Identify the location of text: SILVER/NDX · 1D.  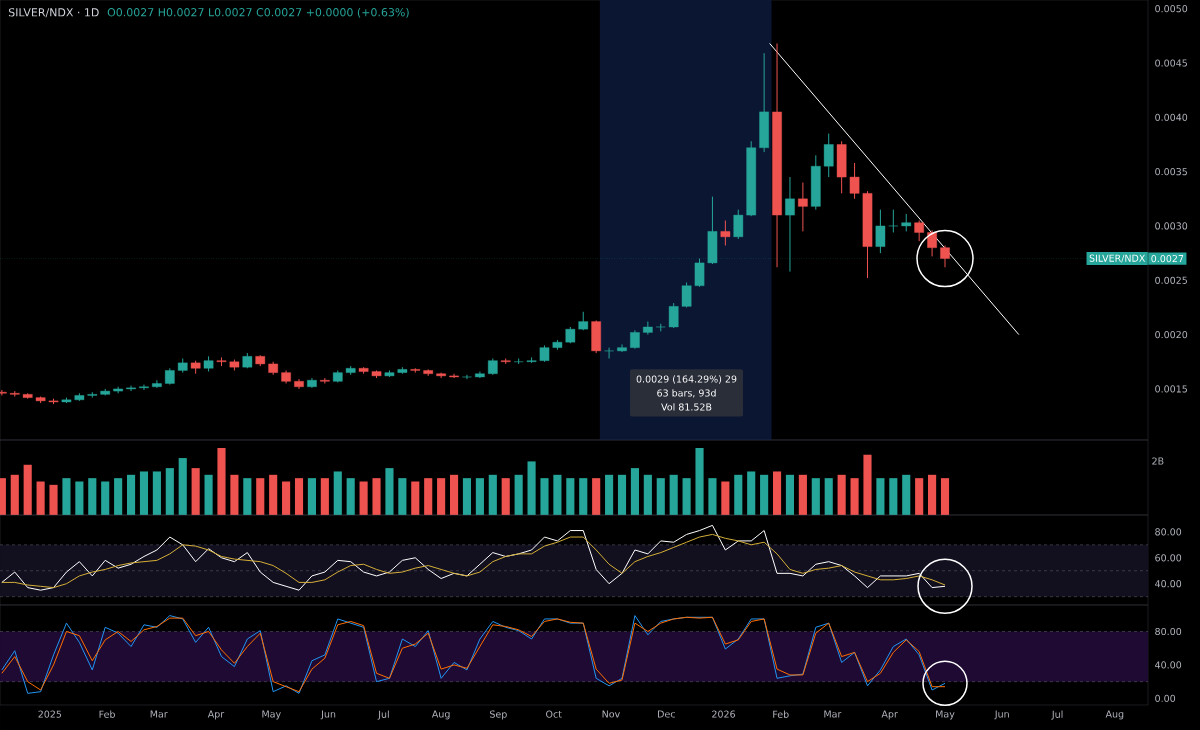
(53, 13).